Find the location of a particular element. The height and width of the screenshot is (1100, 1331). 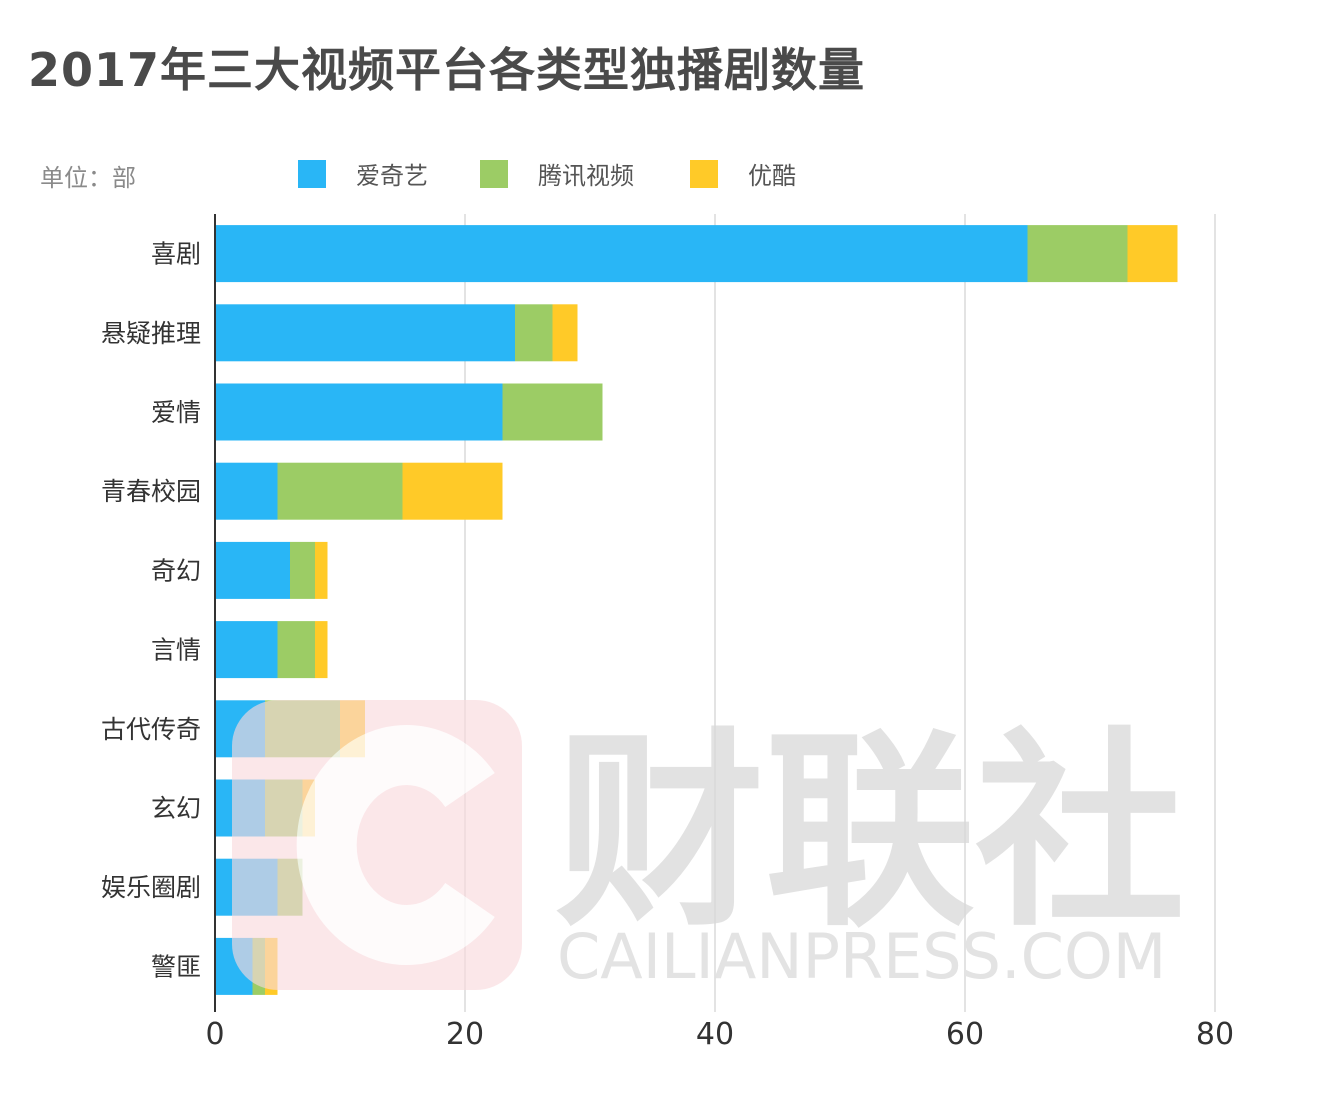

category-label: 爱情 is located at coordinates (176, 412).